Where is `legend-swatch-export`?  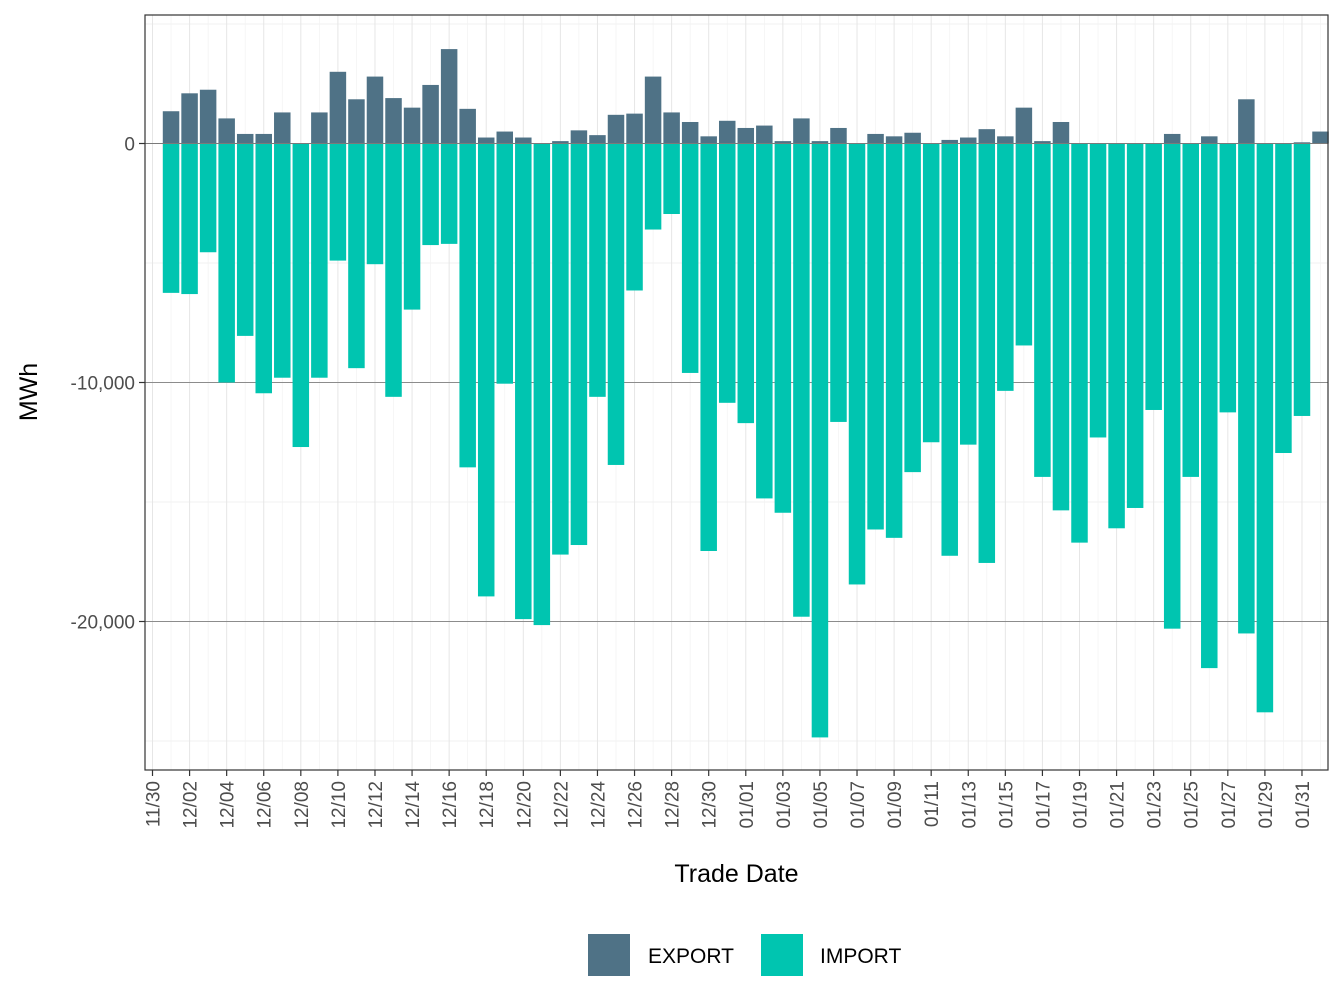
legend-swatch-export is located at coordinates (609, 955).